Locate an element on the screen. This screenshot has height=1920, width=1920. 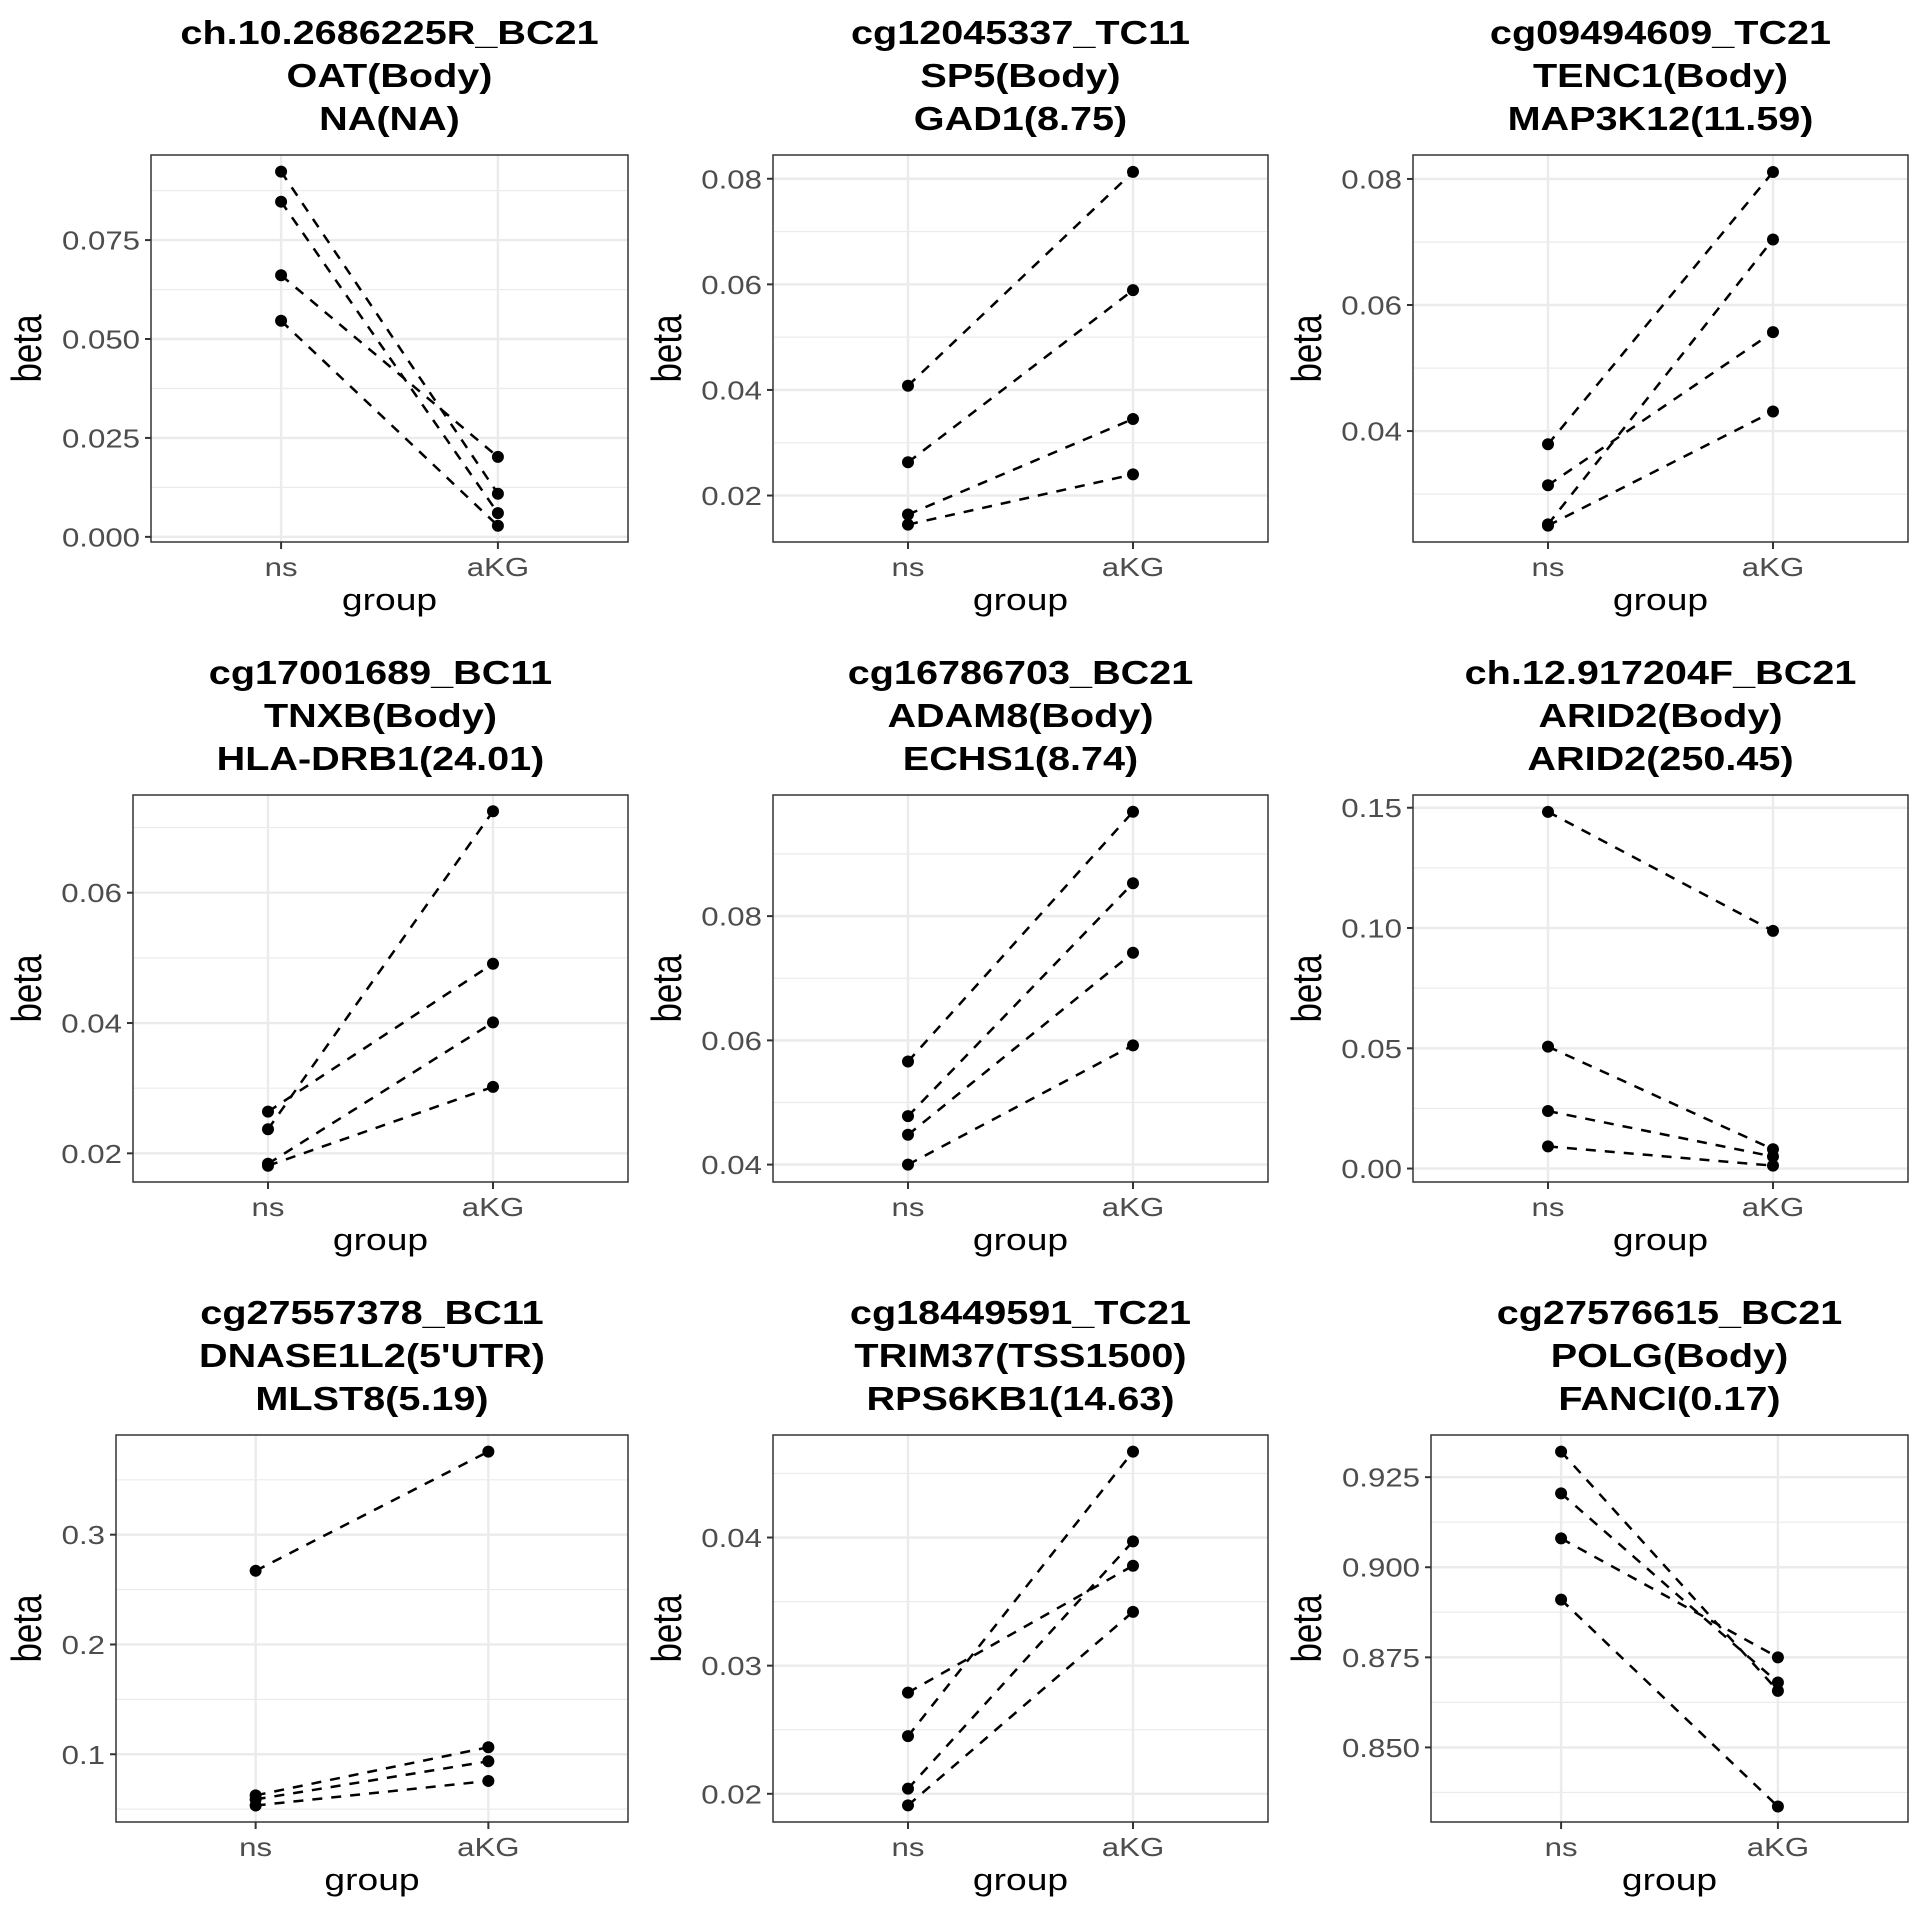
panel-title-line: HLA-DRB1(24.01) is located at coordinates (381, 758).